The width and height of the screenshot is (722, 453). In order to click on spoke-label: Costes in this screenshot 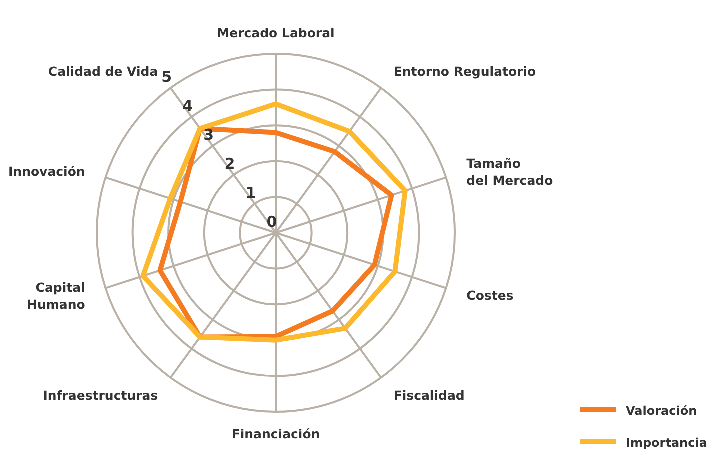, I will do `click(490, 295)`.